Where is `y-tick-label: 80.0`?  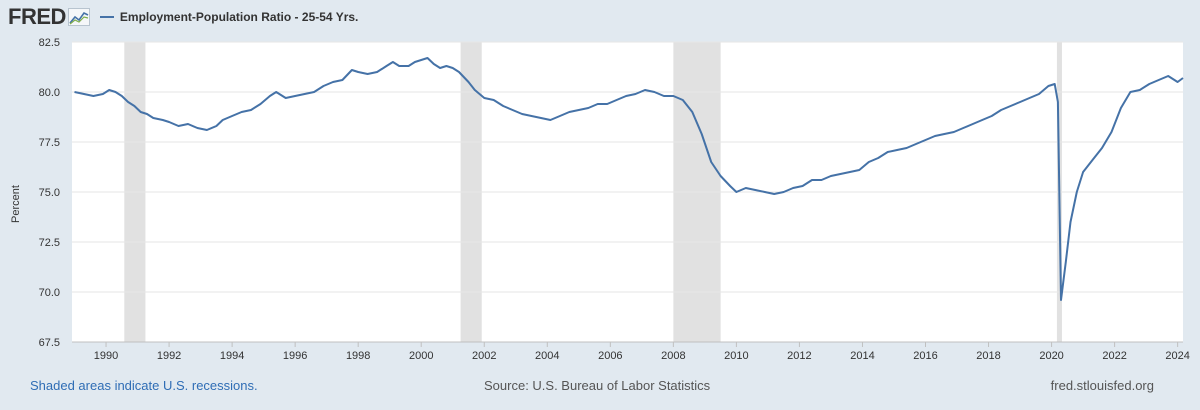
y-tick-label: 80.0 is located at coordinates (49, 93).